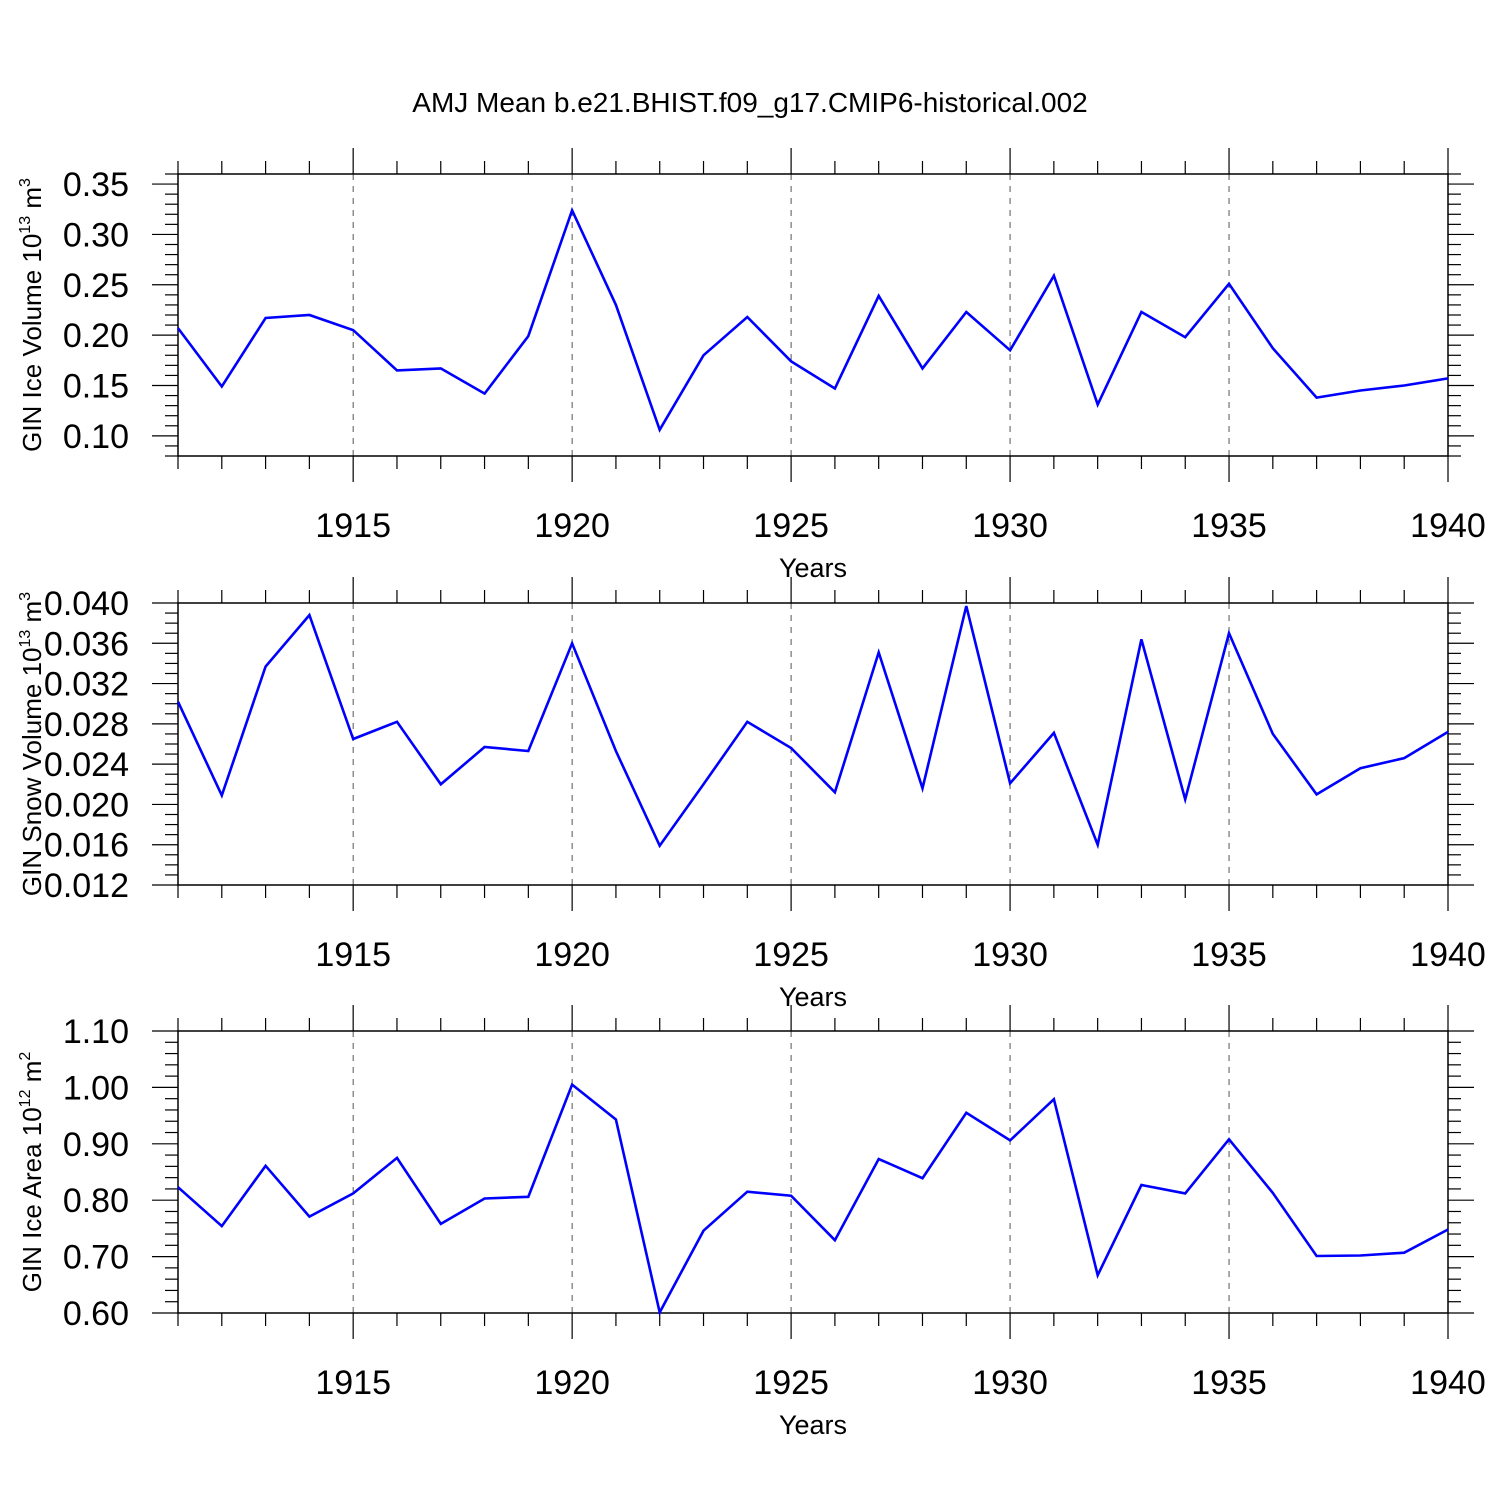 The width and height of the screenshot is (1500, 1500). Describe the element at coordinates (96, 1258) in the screenshot. I see `y-tick-label: 0.70` at that location.